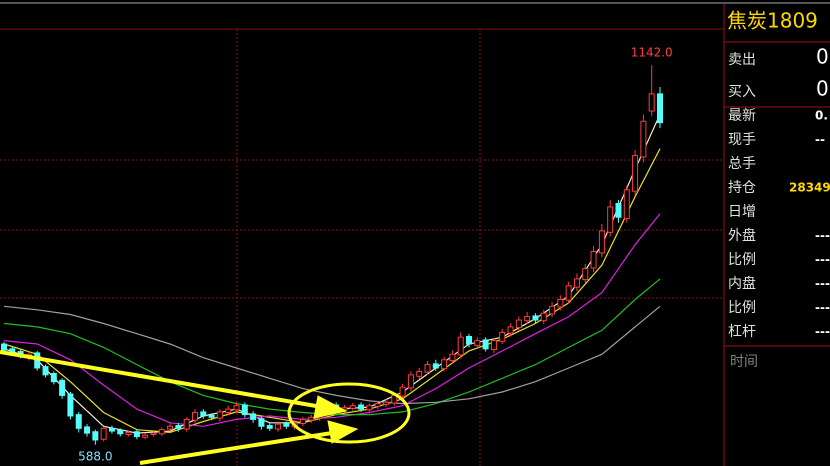 This screenshot has width=830, height=466. Describe the element at coordinates (744, 362) in the screenshot. I see `time-label: 时间` at that location.